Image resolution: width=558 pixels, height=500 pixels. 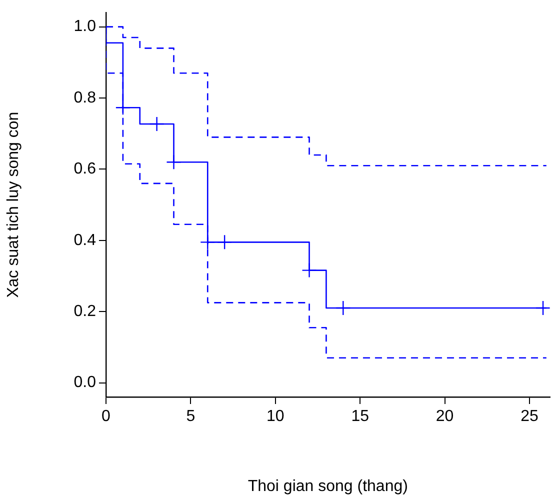 I want to click on y-tick-label: 0.6, so click(x=85, y=169).